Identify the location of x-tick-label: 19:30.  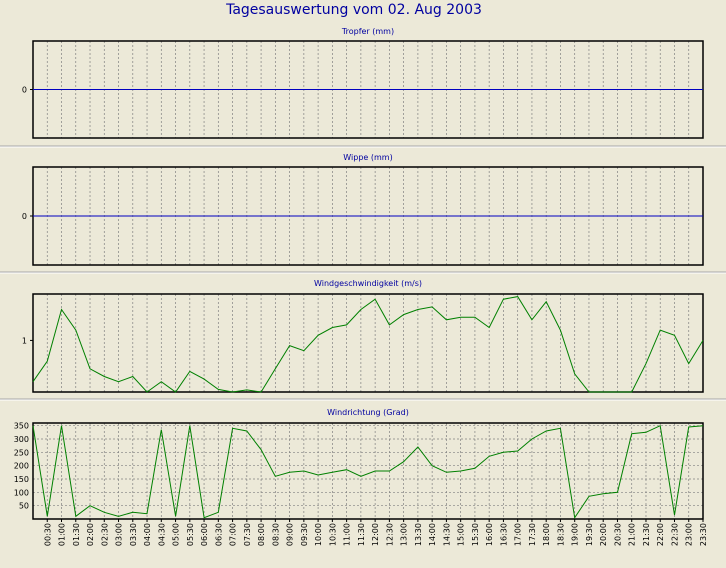
(589, 534).